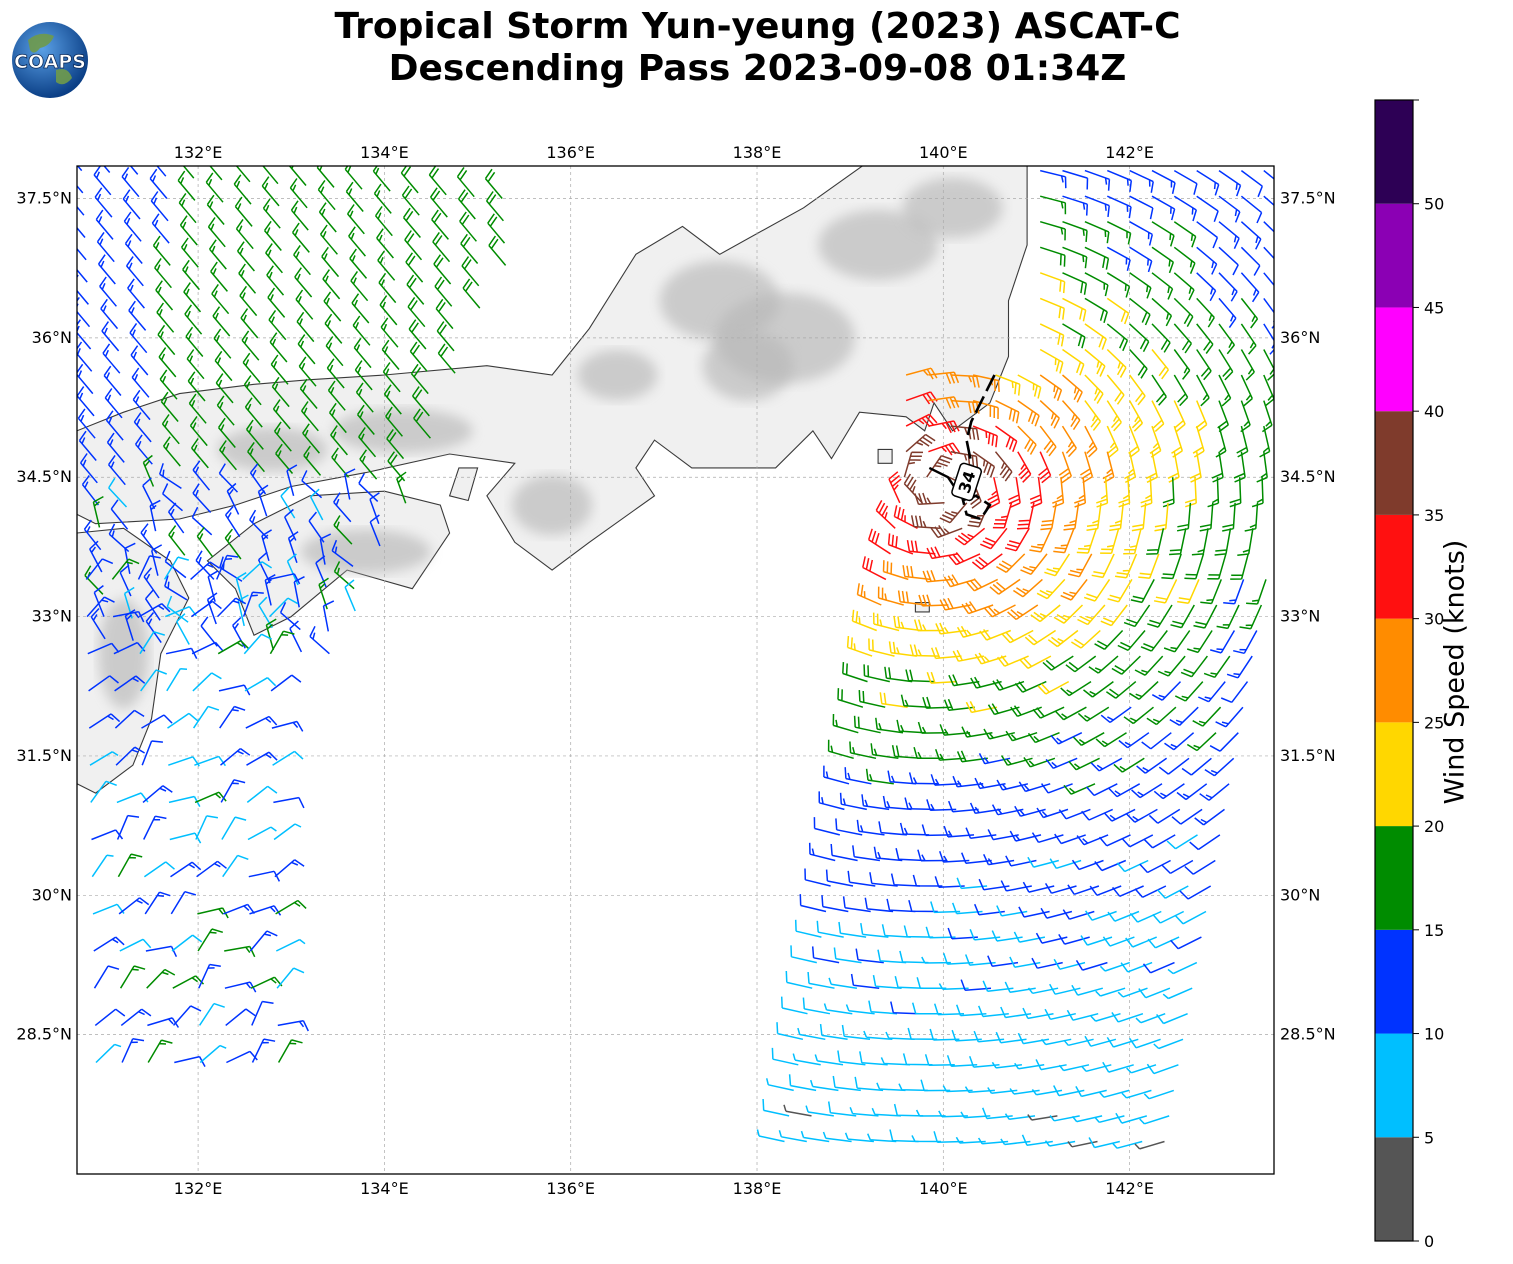 Image resolution: width=1513 pixels, height=1264 pixels. Describe the element at coordinates (1434, 411) in the screenshot. I see `colorbar-tick-label: 40` at that location.